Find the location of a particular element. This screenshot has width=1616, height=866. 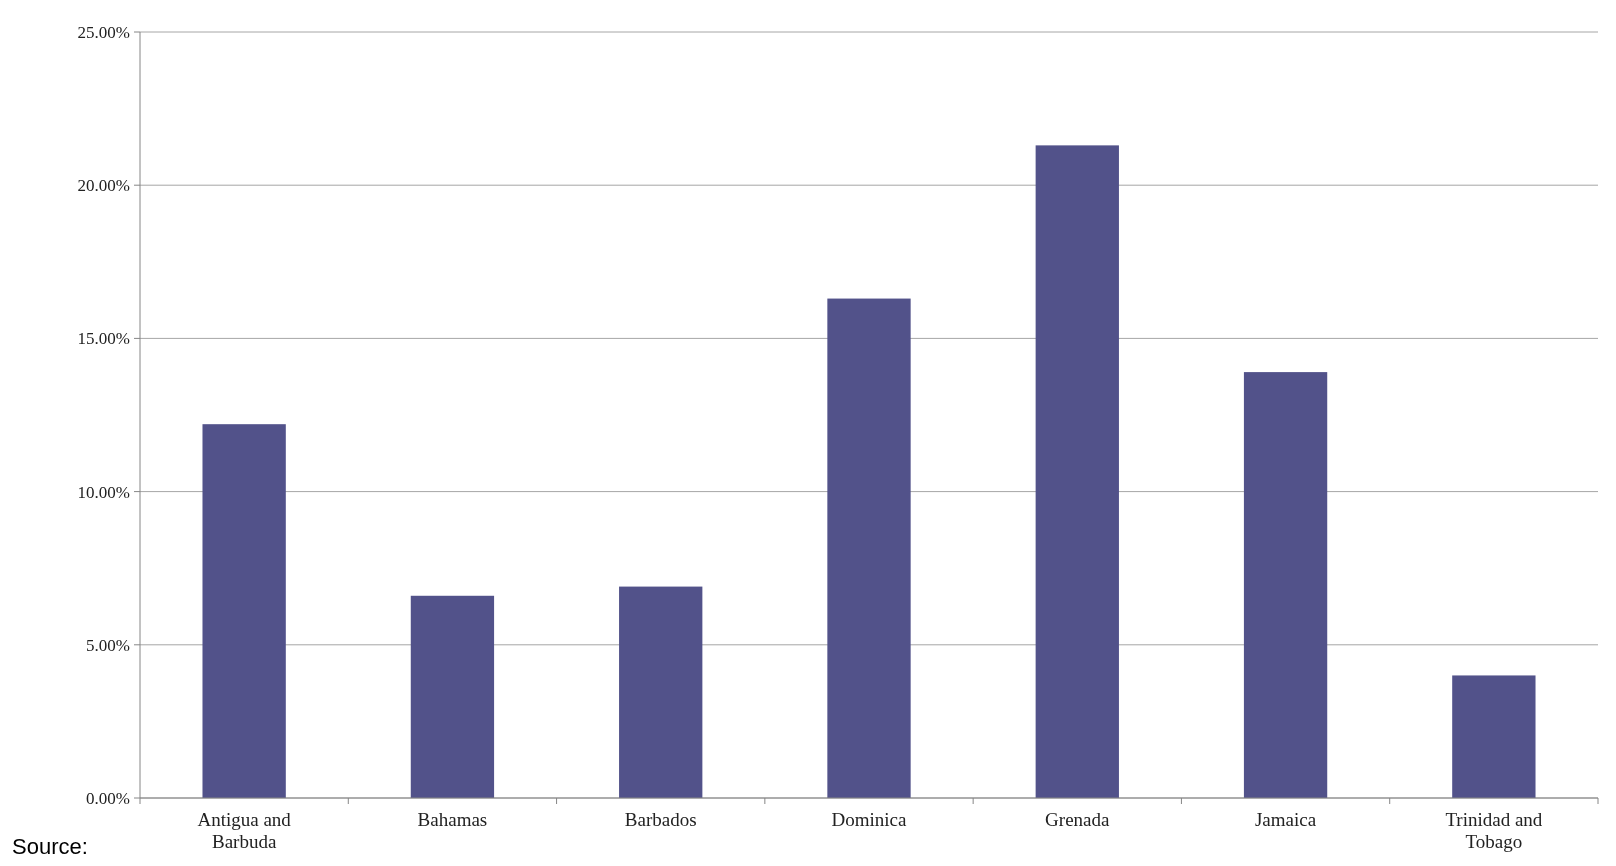

x-tick-label: Antigua and Barbuda is located at coordinates (244, 830).